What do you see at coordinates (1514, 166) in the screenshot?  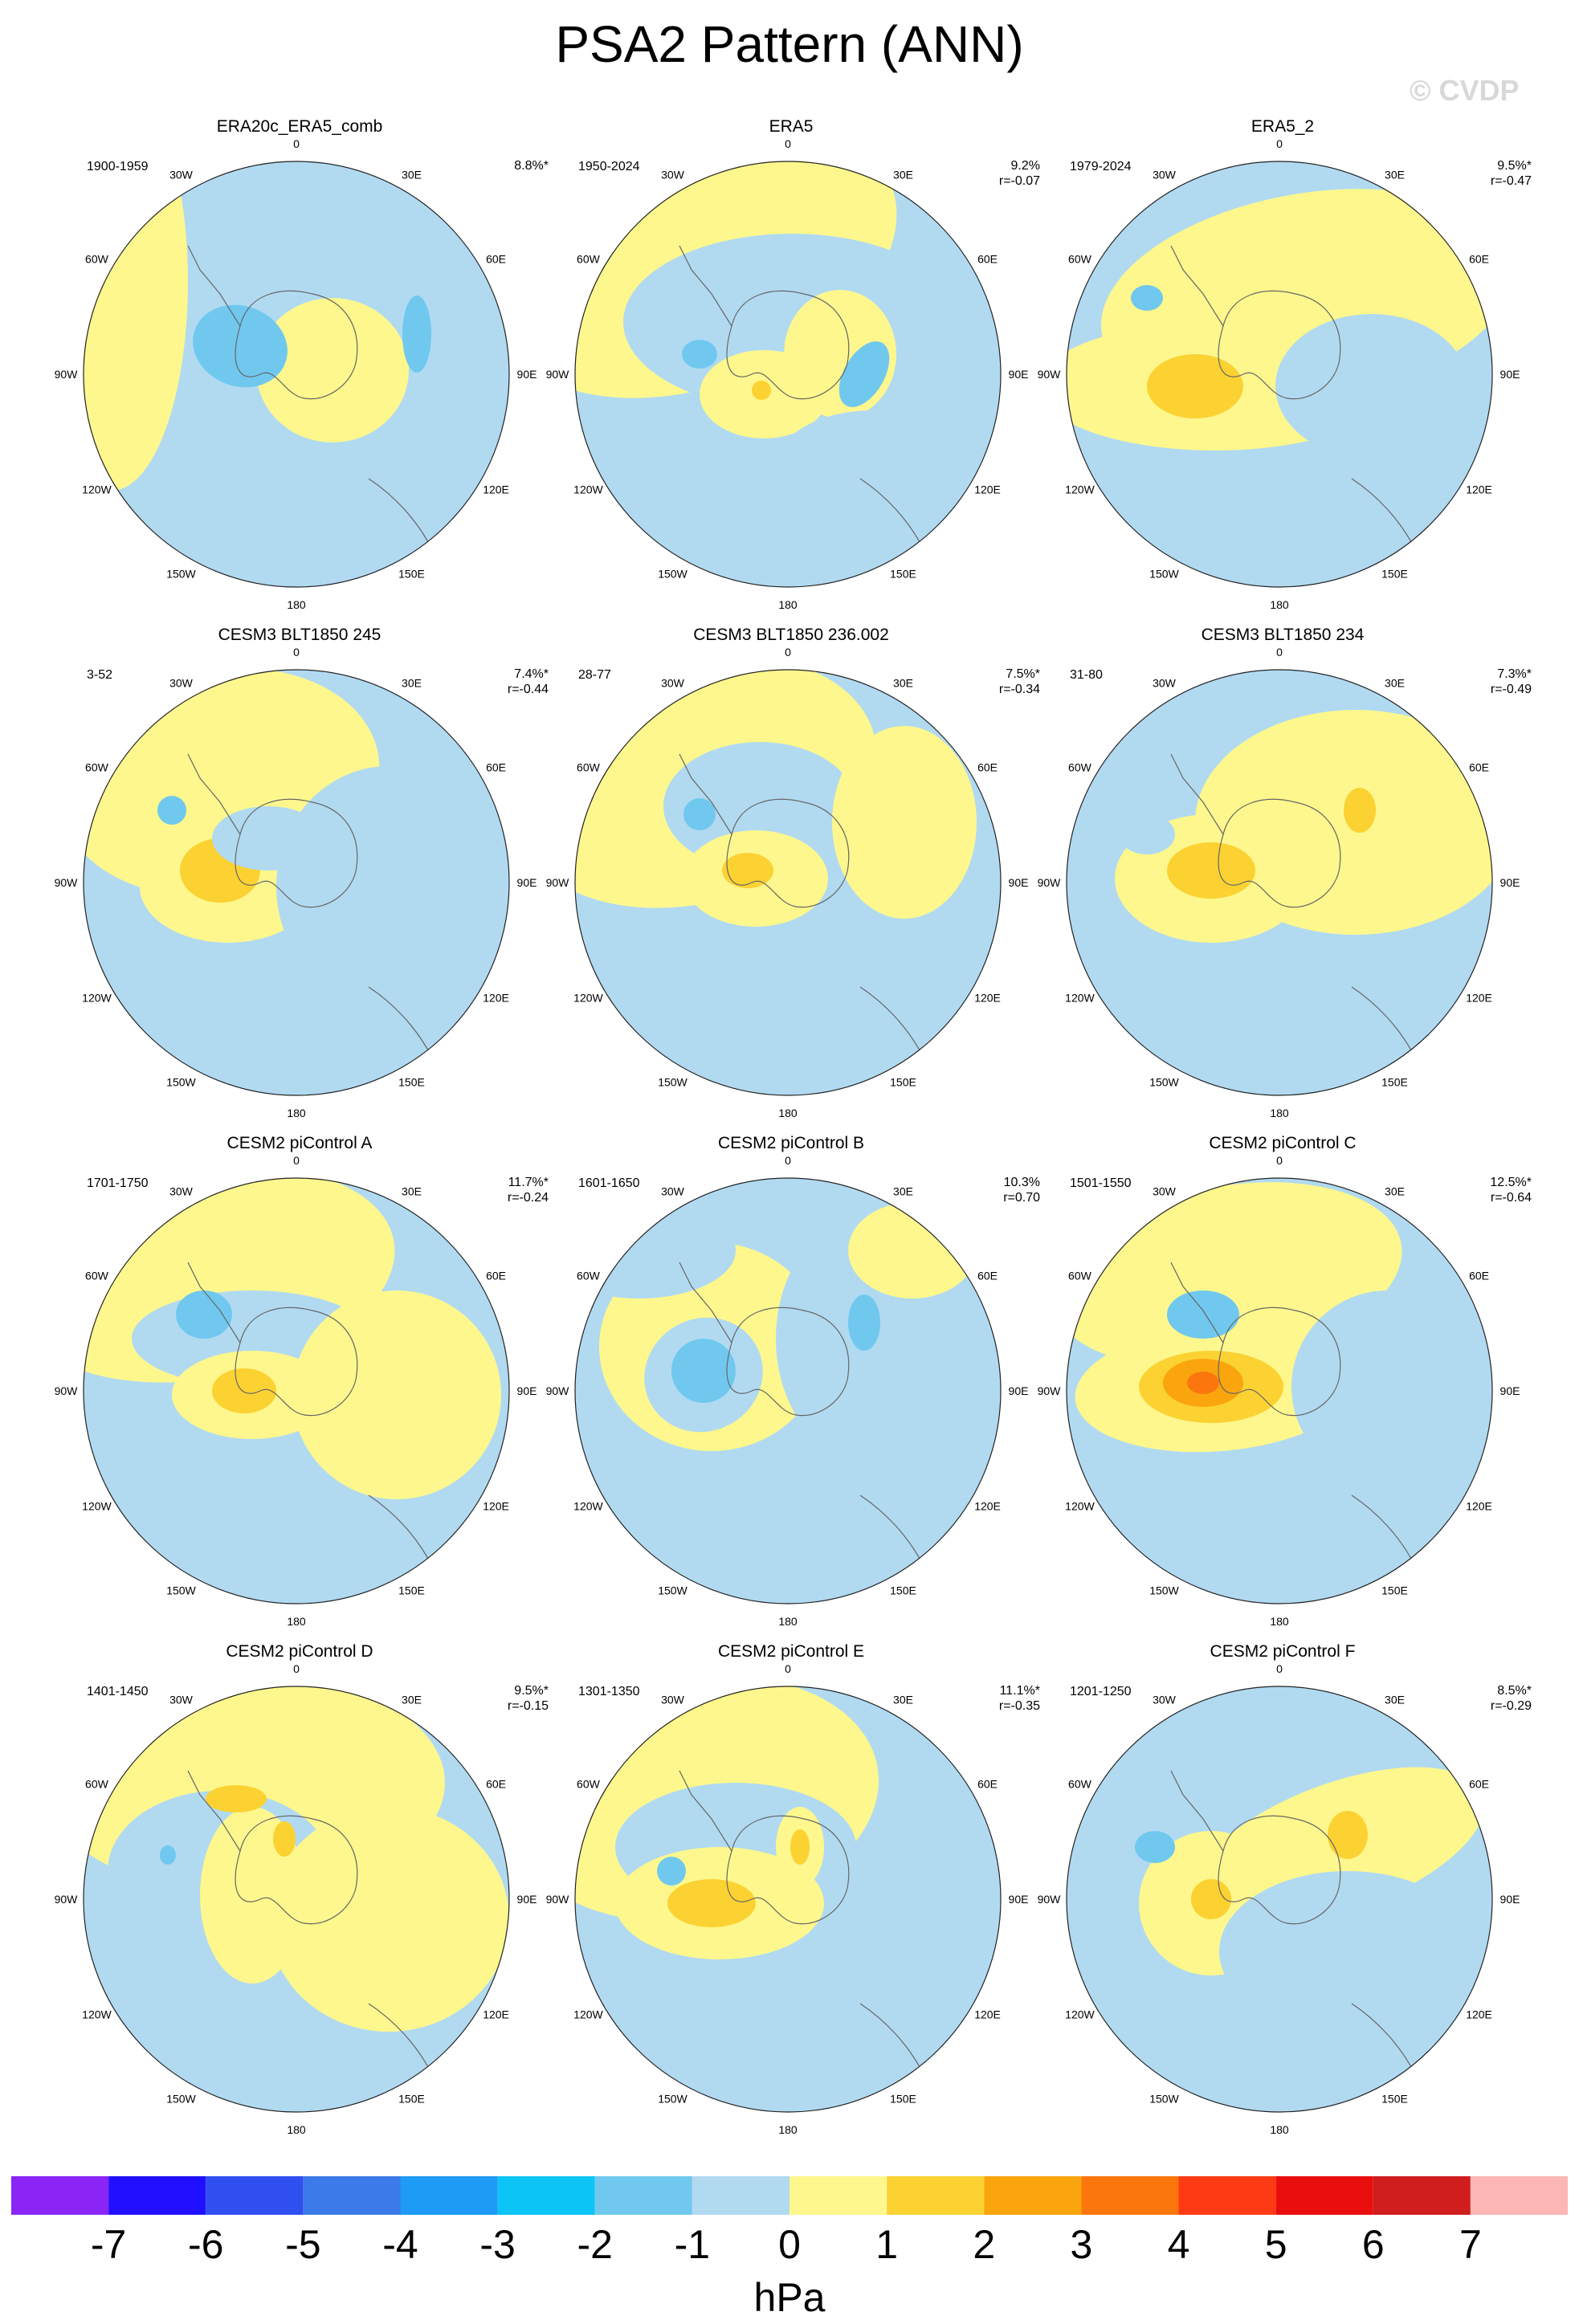 I see `panel-variance-explained: 9.5%*` at bounding box center [1514, 166].